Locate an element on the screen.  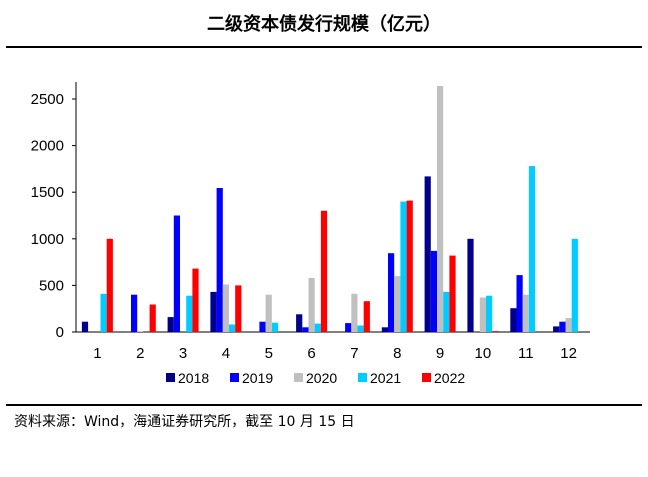
legend-swatch-2019 is located at coordinates (234, 377).